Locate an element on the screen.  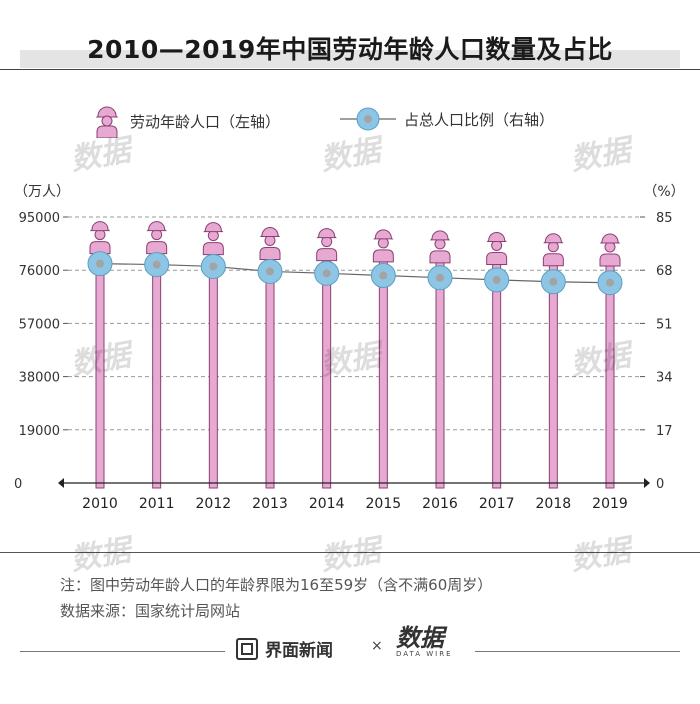
x-tick-label: 2016 is located at coordinates (440, 504).